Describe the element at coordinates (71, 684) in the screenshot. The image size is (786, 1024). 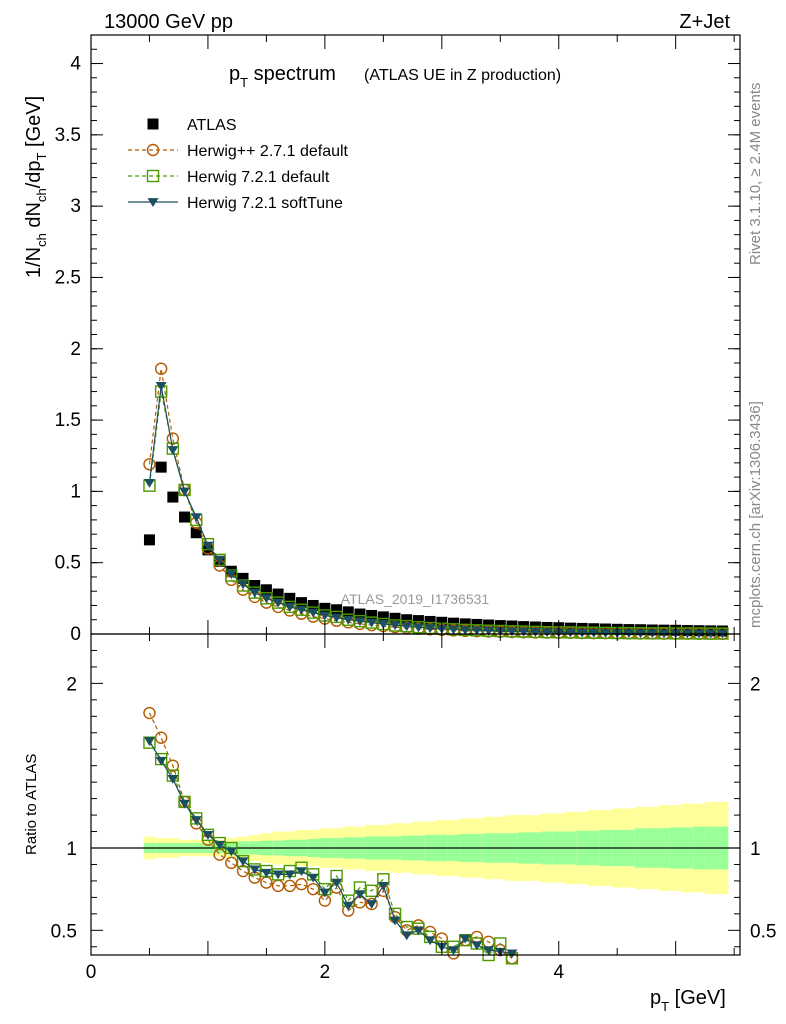
I see `ratio-tick-label: 2` at that location.